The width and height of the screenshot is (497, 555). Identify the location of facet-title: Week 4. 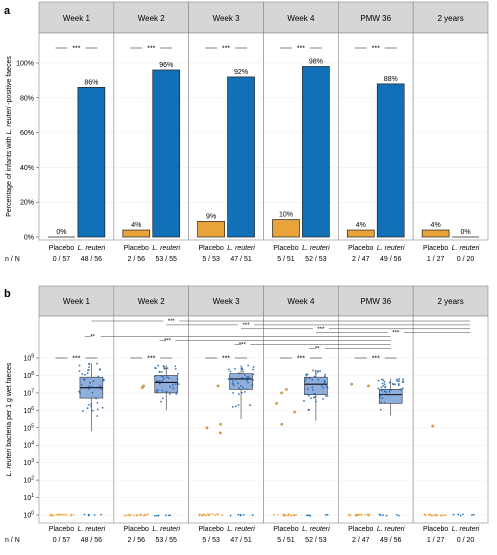
(301, 18).